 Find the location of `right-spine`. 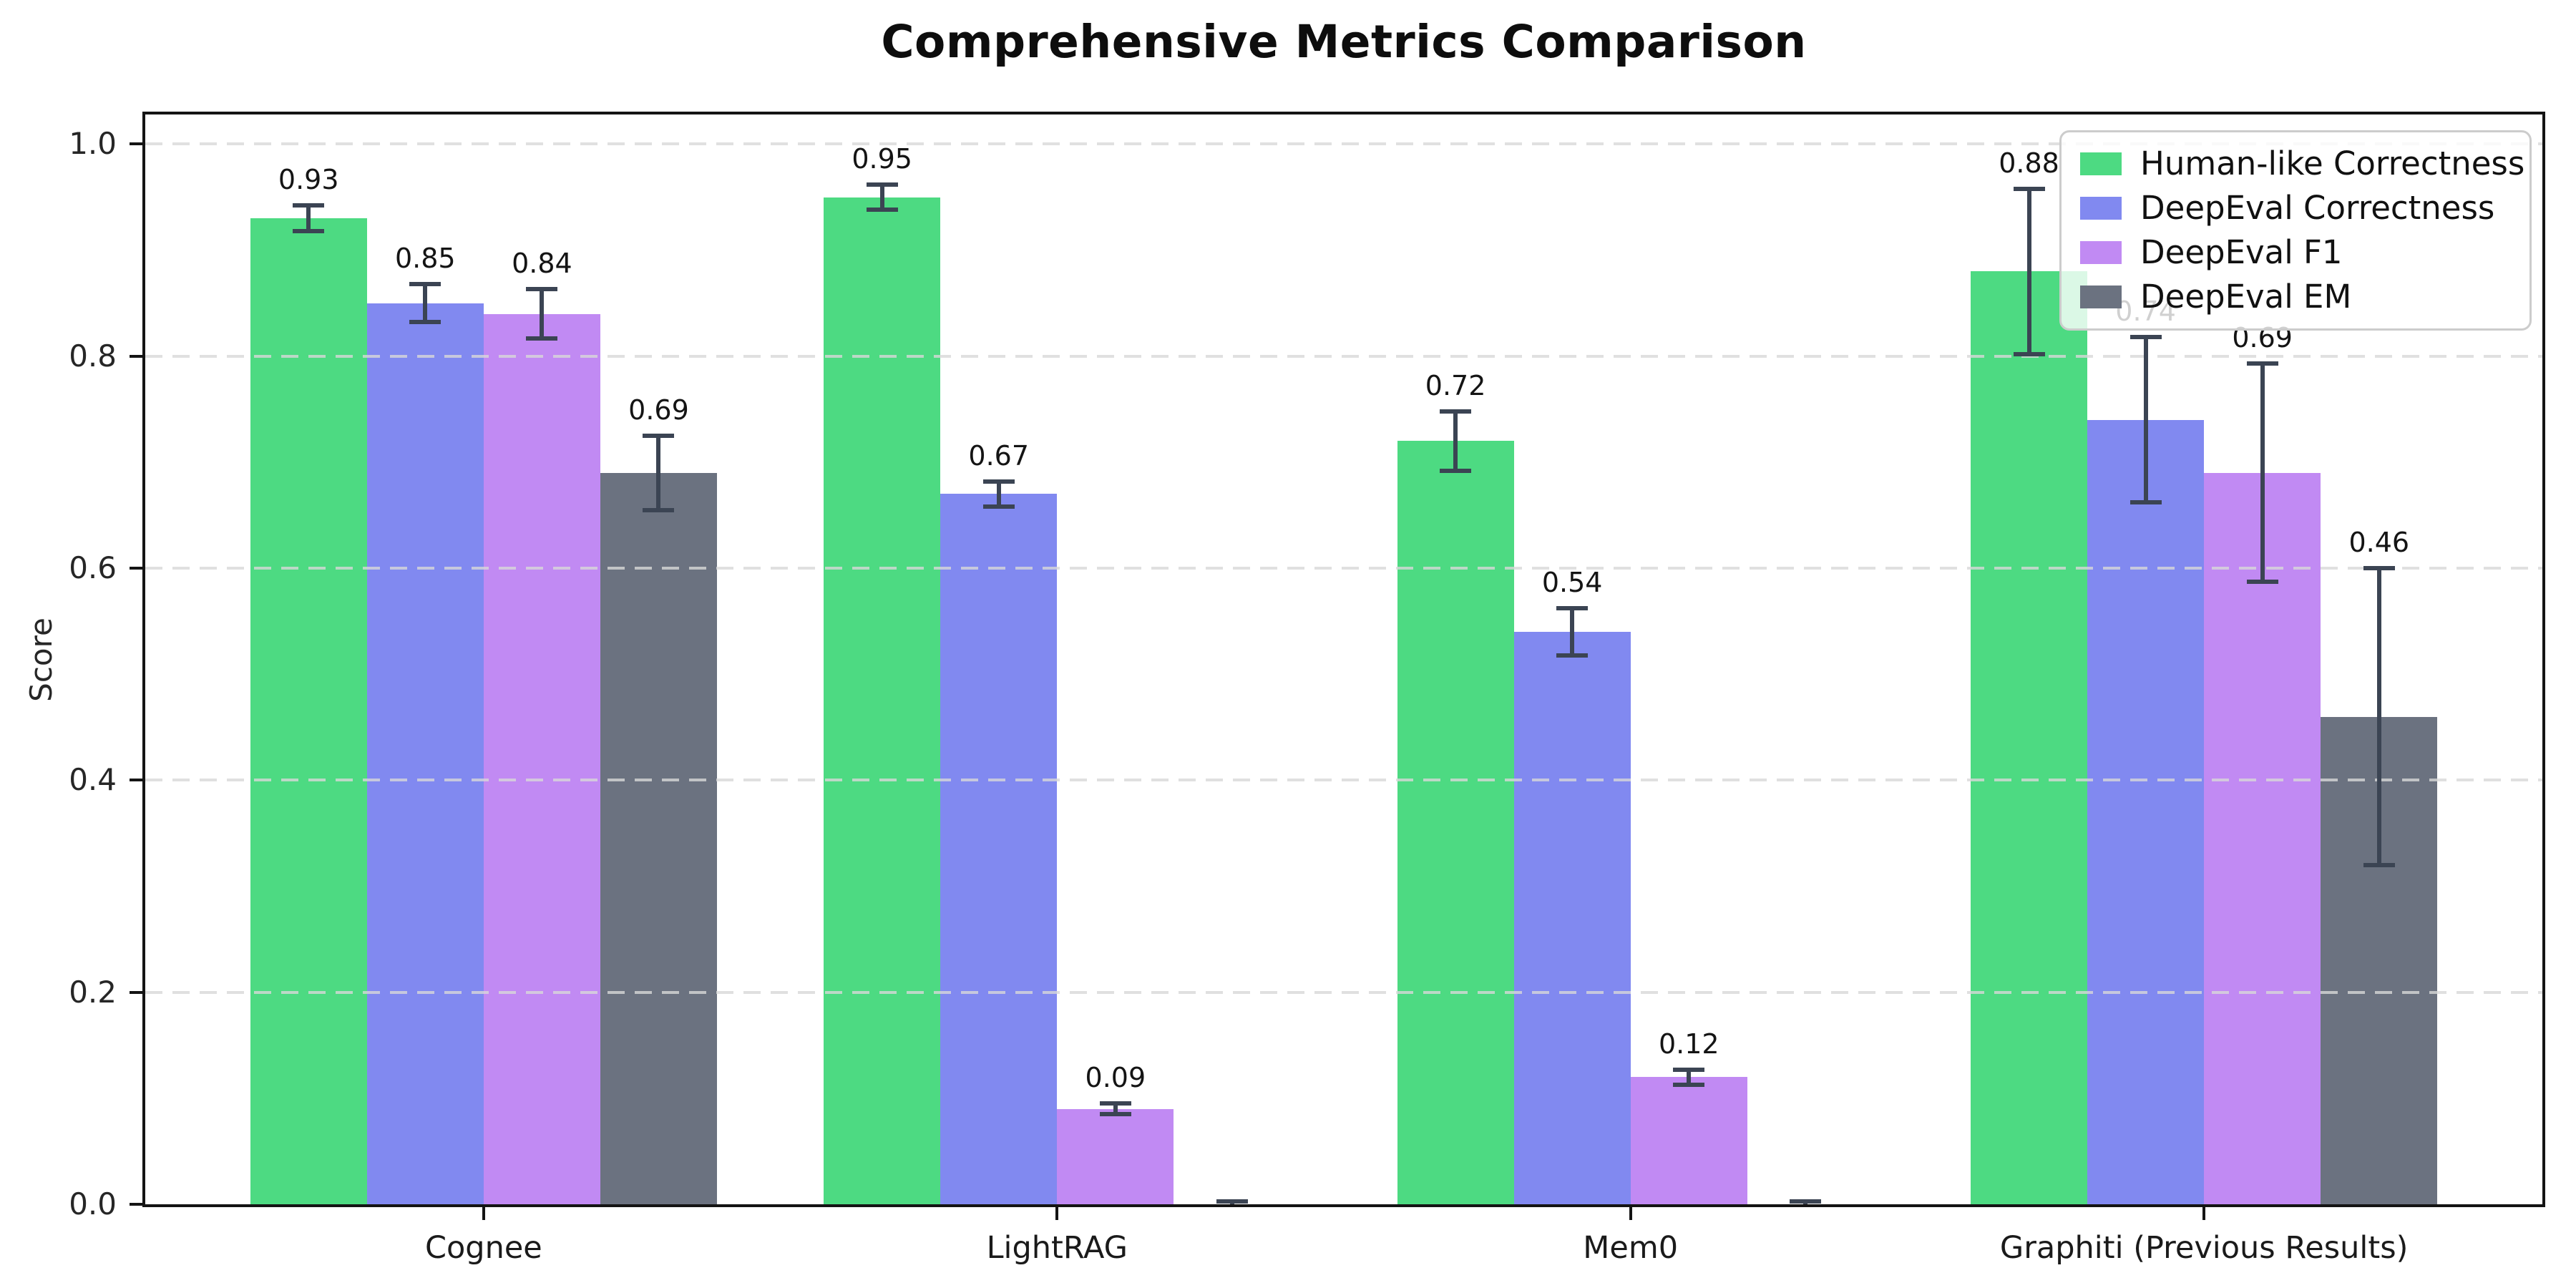

right-spine is located at coordinates (2543, 660).